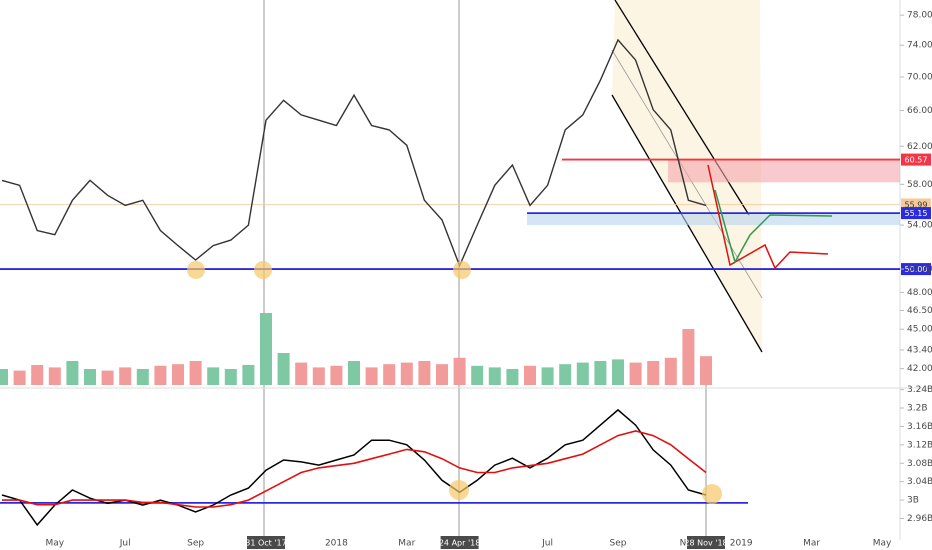 This screenshot has width=932, height=550. Describe the element at coordinates (919, 519) in the screenshot. I see `y-tick-label: 2.96B` at that location.